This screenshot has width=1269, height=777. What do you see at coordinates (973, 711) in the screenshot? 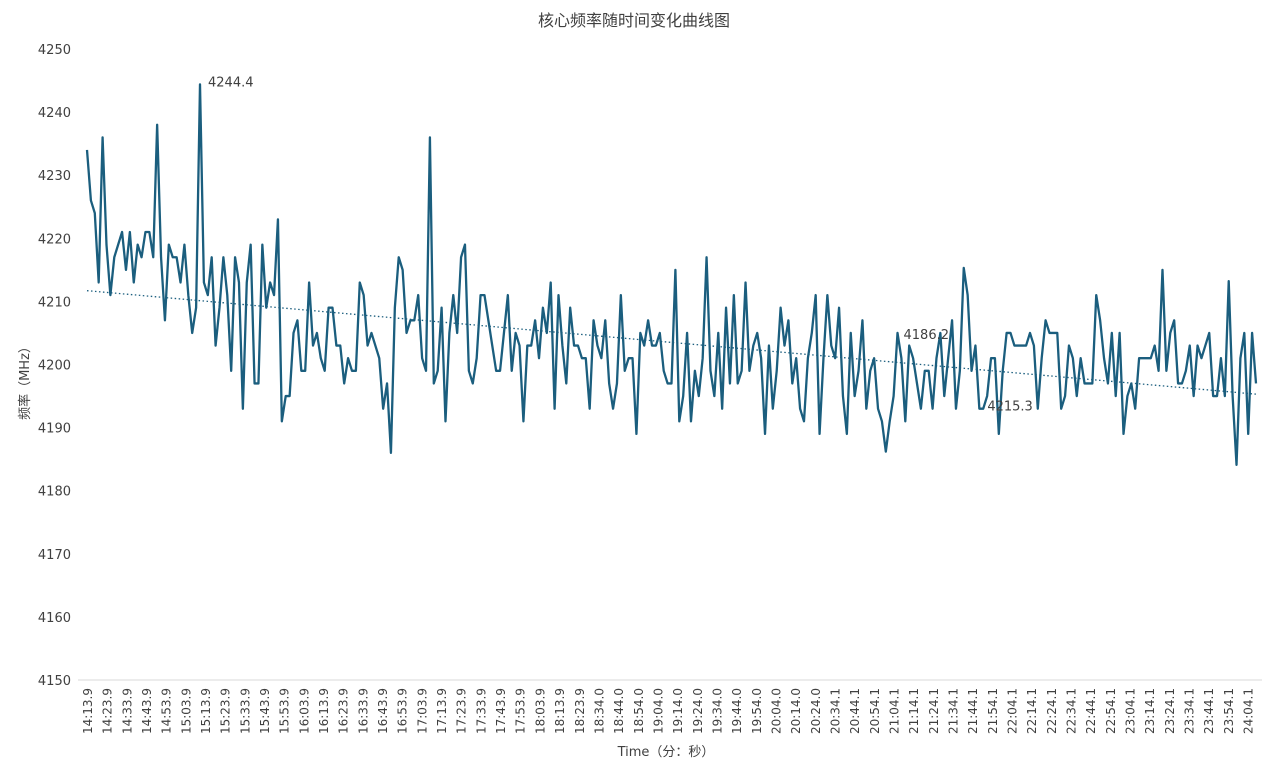
I see `x-tick-label: 21:44.1` at bounding box center [973, 711].